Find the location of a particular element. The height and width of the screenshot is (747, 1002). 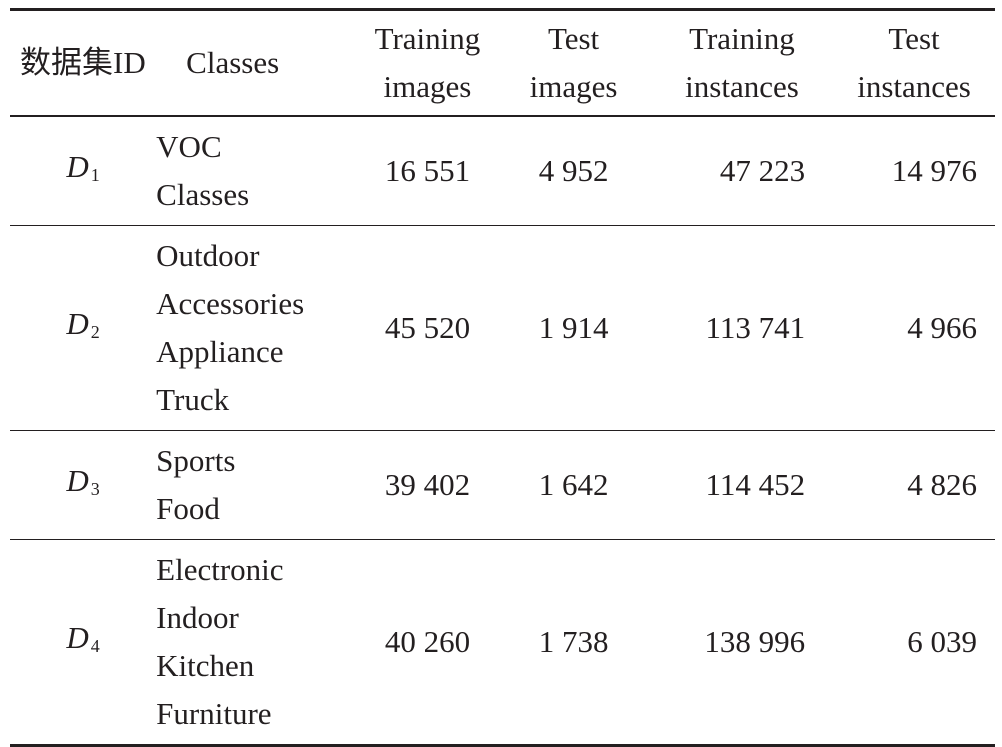

cell-value: 1 914 is located at coordinates (573, 327).